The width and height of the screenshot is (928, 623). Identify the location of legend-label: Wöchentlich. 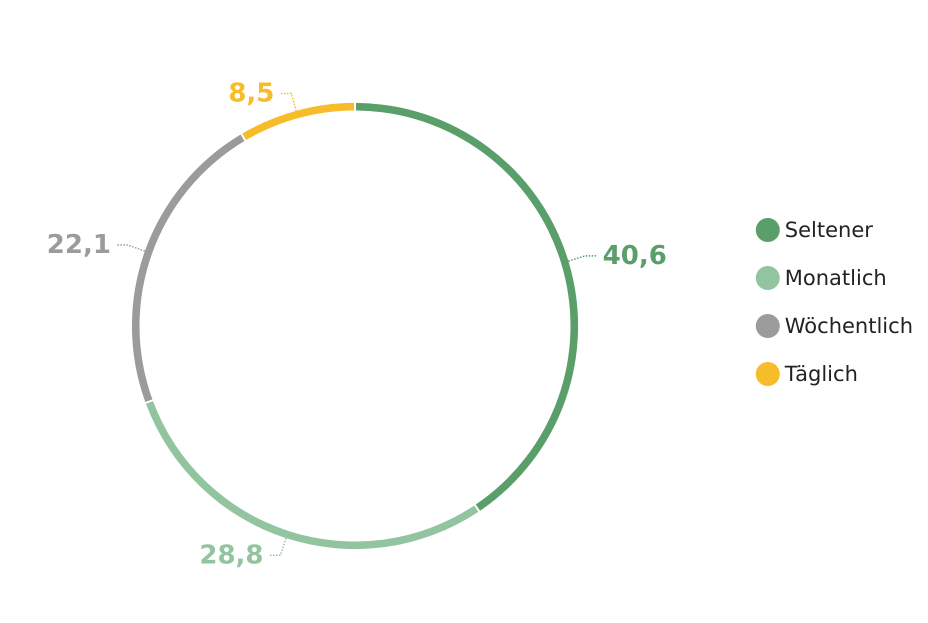
(849, 326).